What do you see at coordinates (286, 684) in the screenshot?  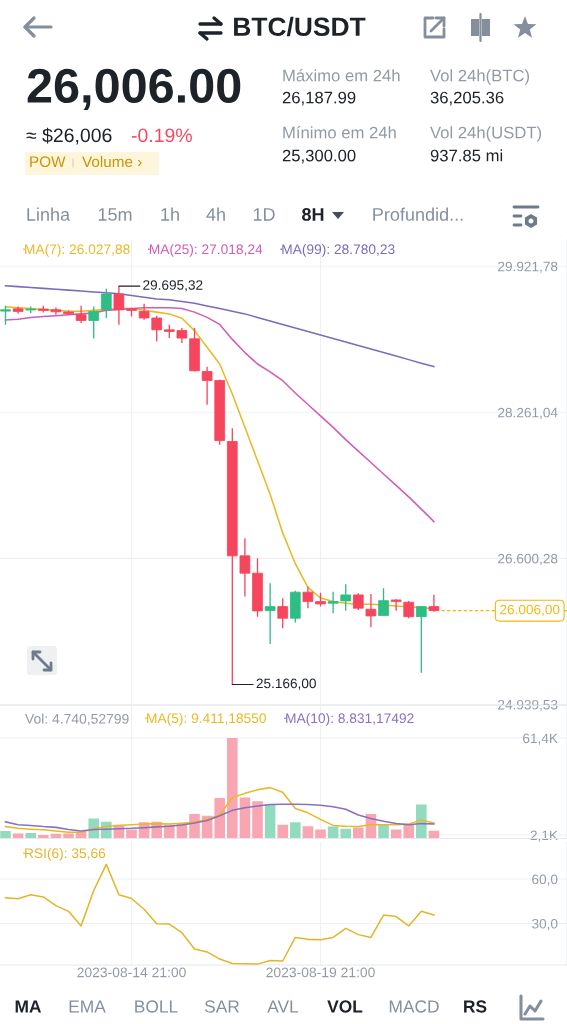 I see `annotation: 25.166,00` at bounding box center [286, 684].